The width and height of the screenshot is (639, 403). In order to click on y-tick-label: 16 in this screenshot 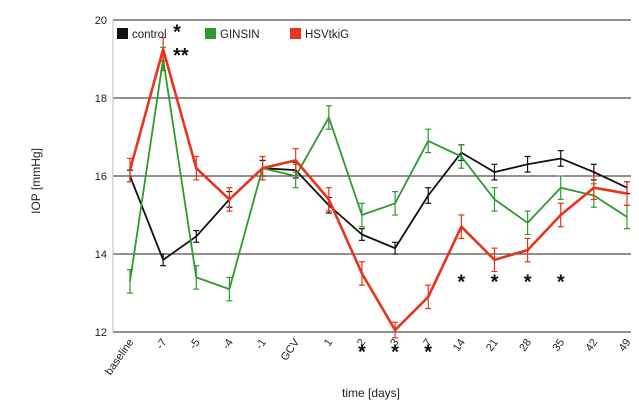, I will do `click(101, 177)`.